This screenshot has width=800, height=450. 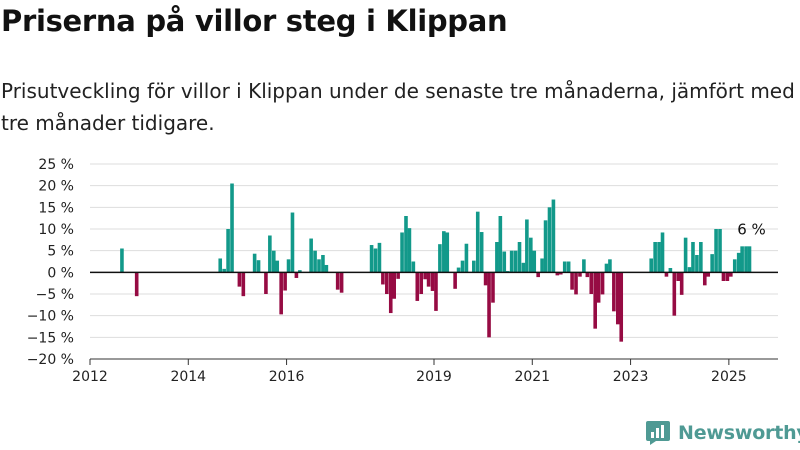 What do you see at coordinates (188, 377) in the screenshot?
I see `x-tick-label: 2014` at bounding box center [188, 377].